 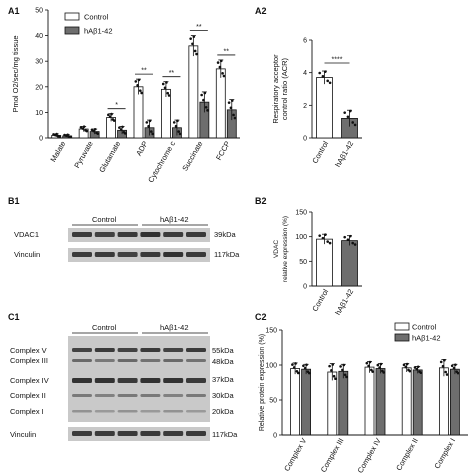 What do you see at coordinates (305, 106) in the screenshot?
I see `y-tick-label: 2` at bounding box center [305, 106].